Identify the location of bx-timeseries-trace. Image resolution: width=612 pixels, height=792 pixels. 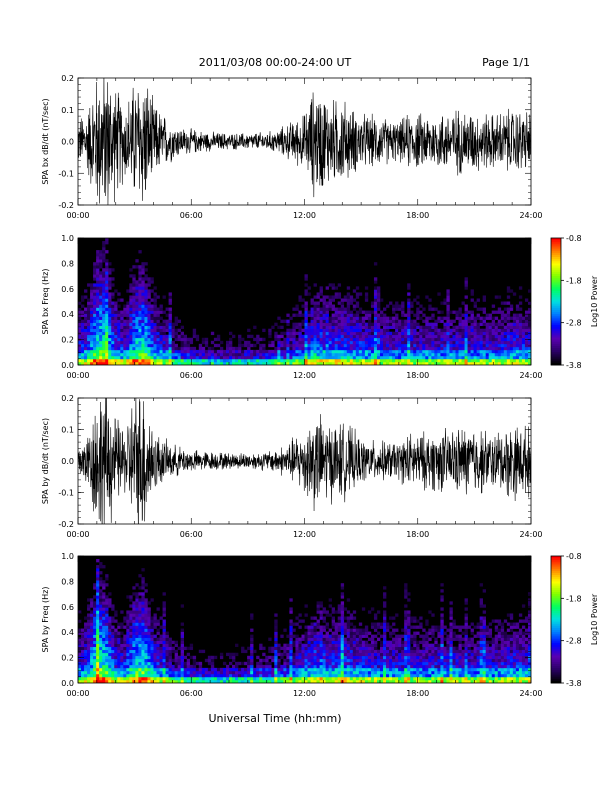
(304, 141).